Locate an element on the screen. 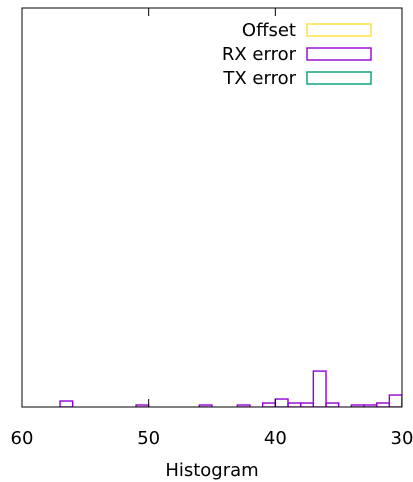 This screenshot has height=482, width=413. x-tick-label: 40 is located at coordinates (275, 438).